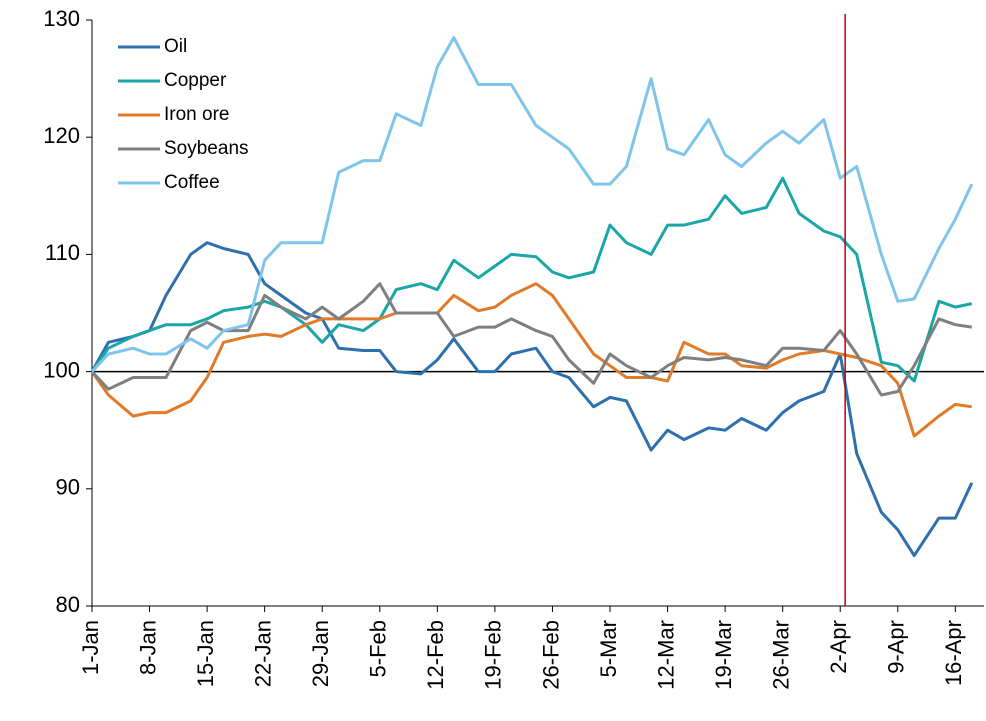  I want to click on x-tick-label: 5-Mar, so click(608, 648).